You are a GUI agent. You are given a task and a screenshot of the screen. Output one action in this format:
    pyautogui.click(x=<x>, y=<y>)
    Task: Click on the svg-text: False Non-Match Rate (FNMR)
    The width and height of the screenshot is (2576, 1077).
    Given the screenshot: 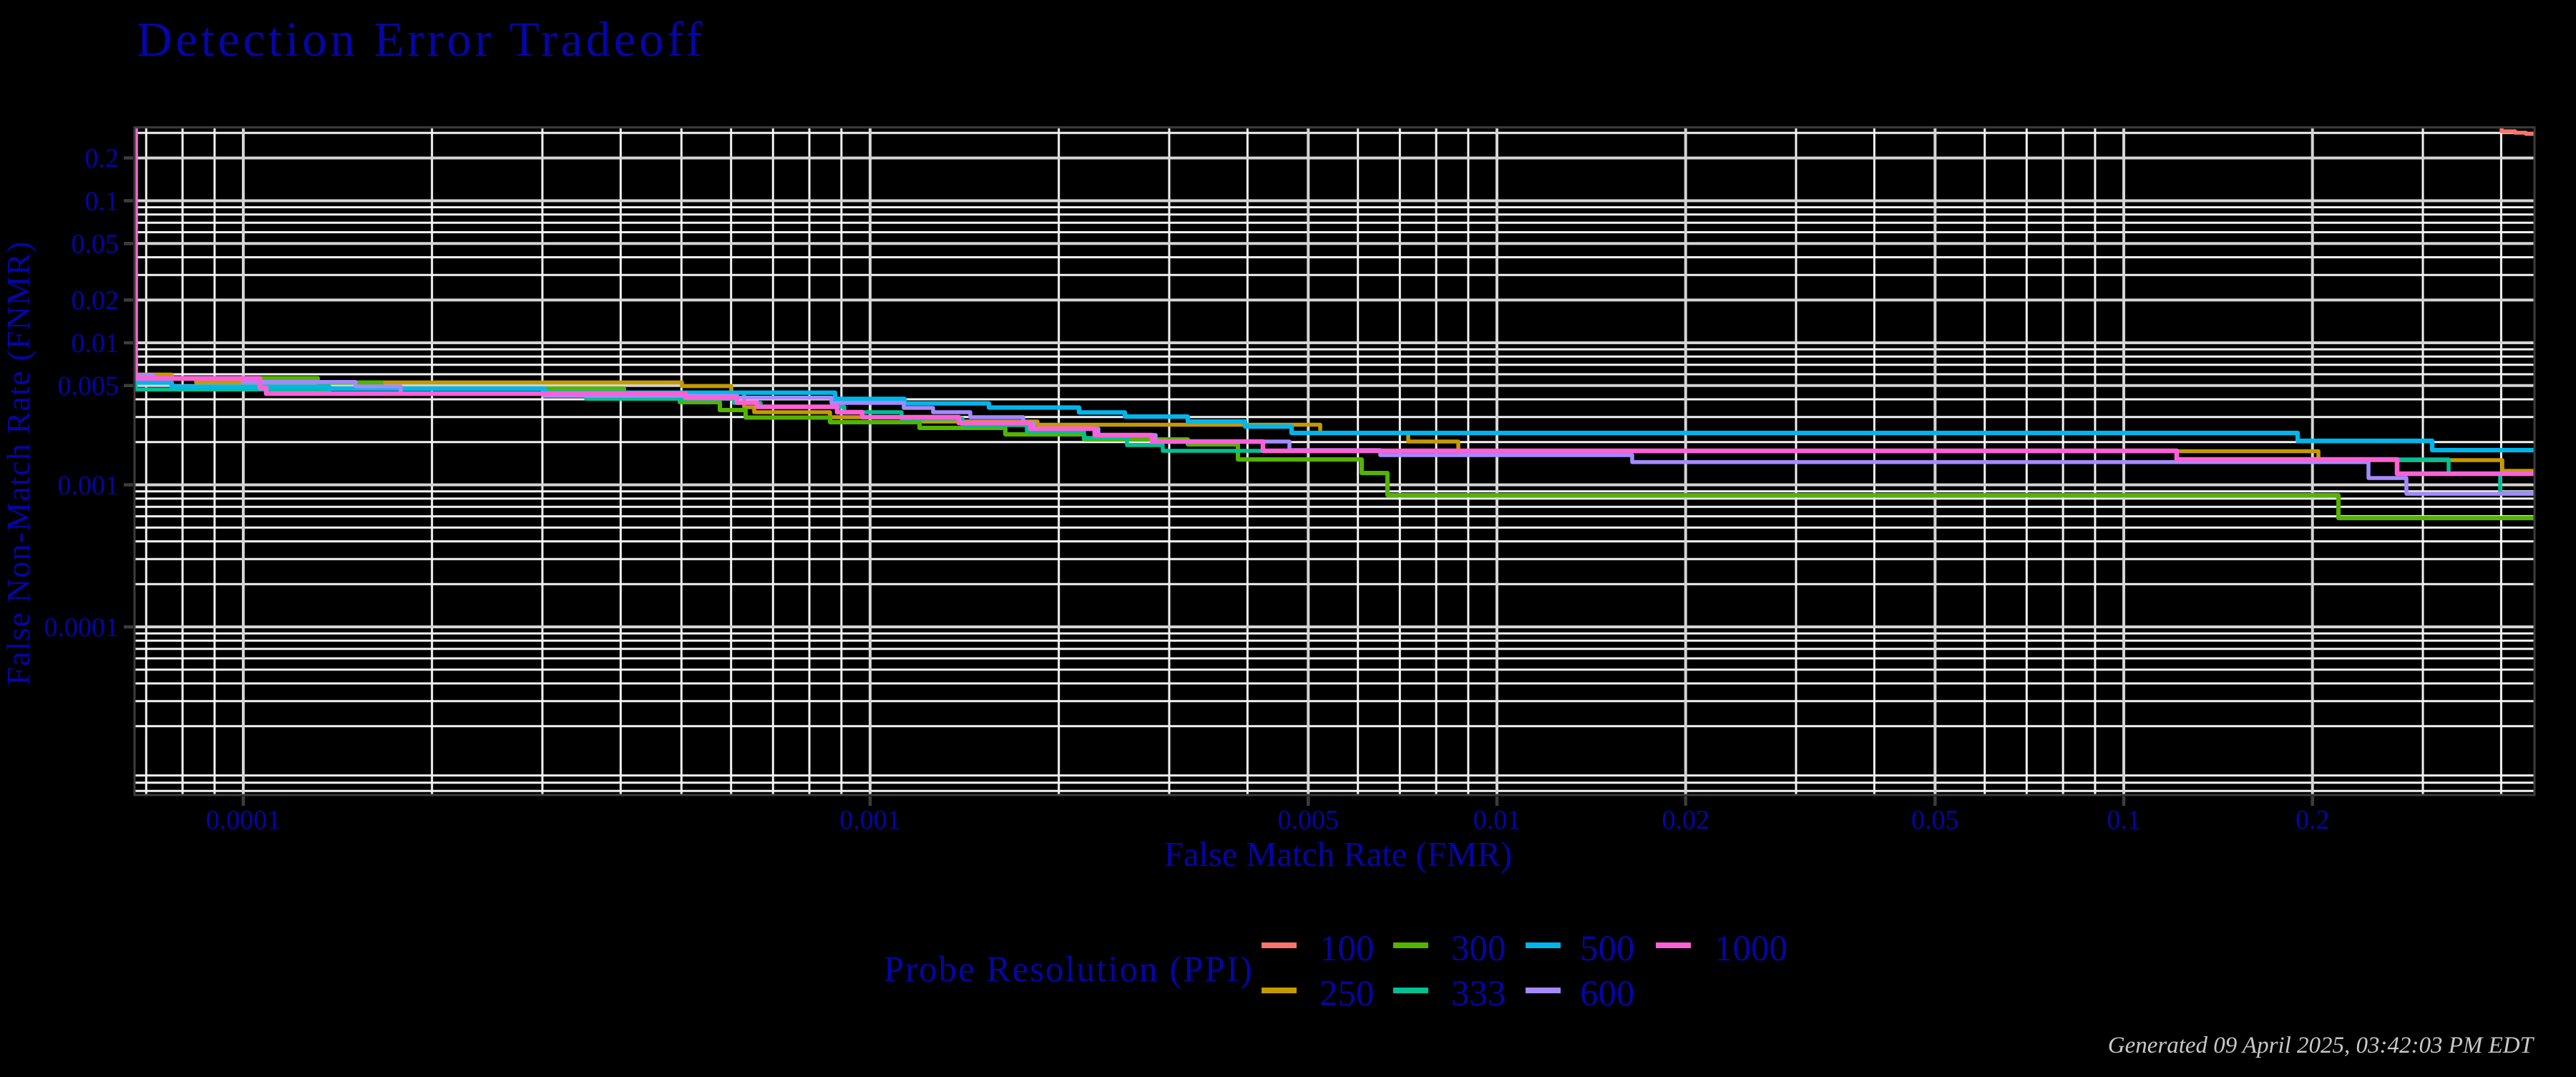 What is the action you would take?
    pyautogui.click(x=18, y=463)
    